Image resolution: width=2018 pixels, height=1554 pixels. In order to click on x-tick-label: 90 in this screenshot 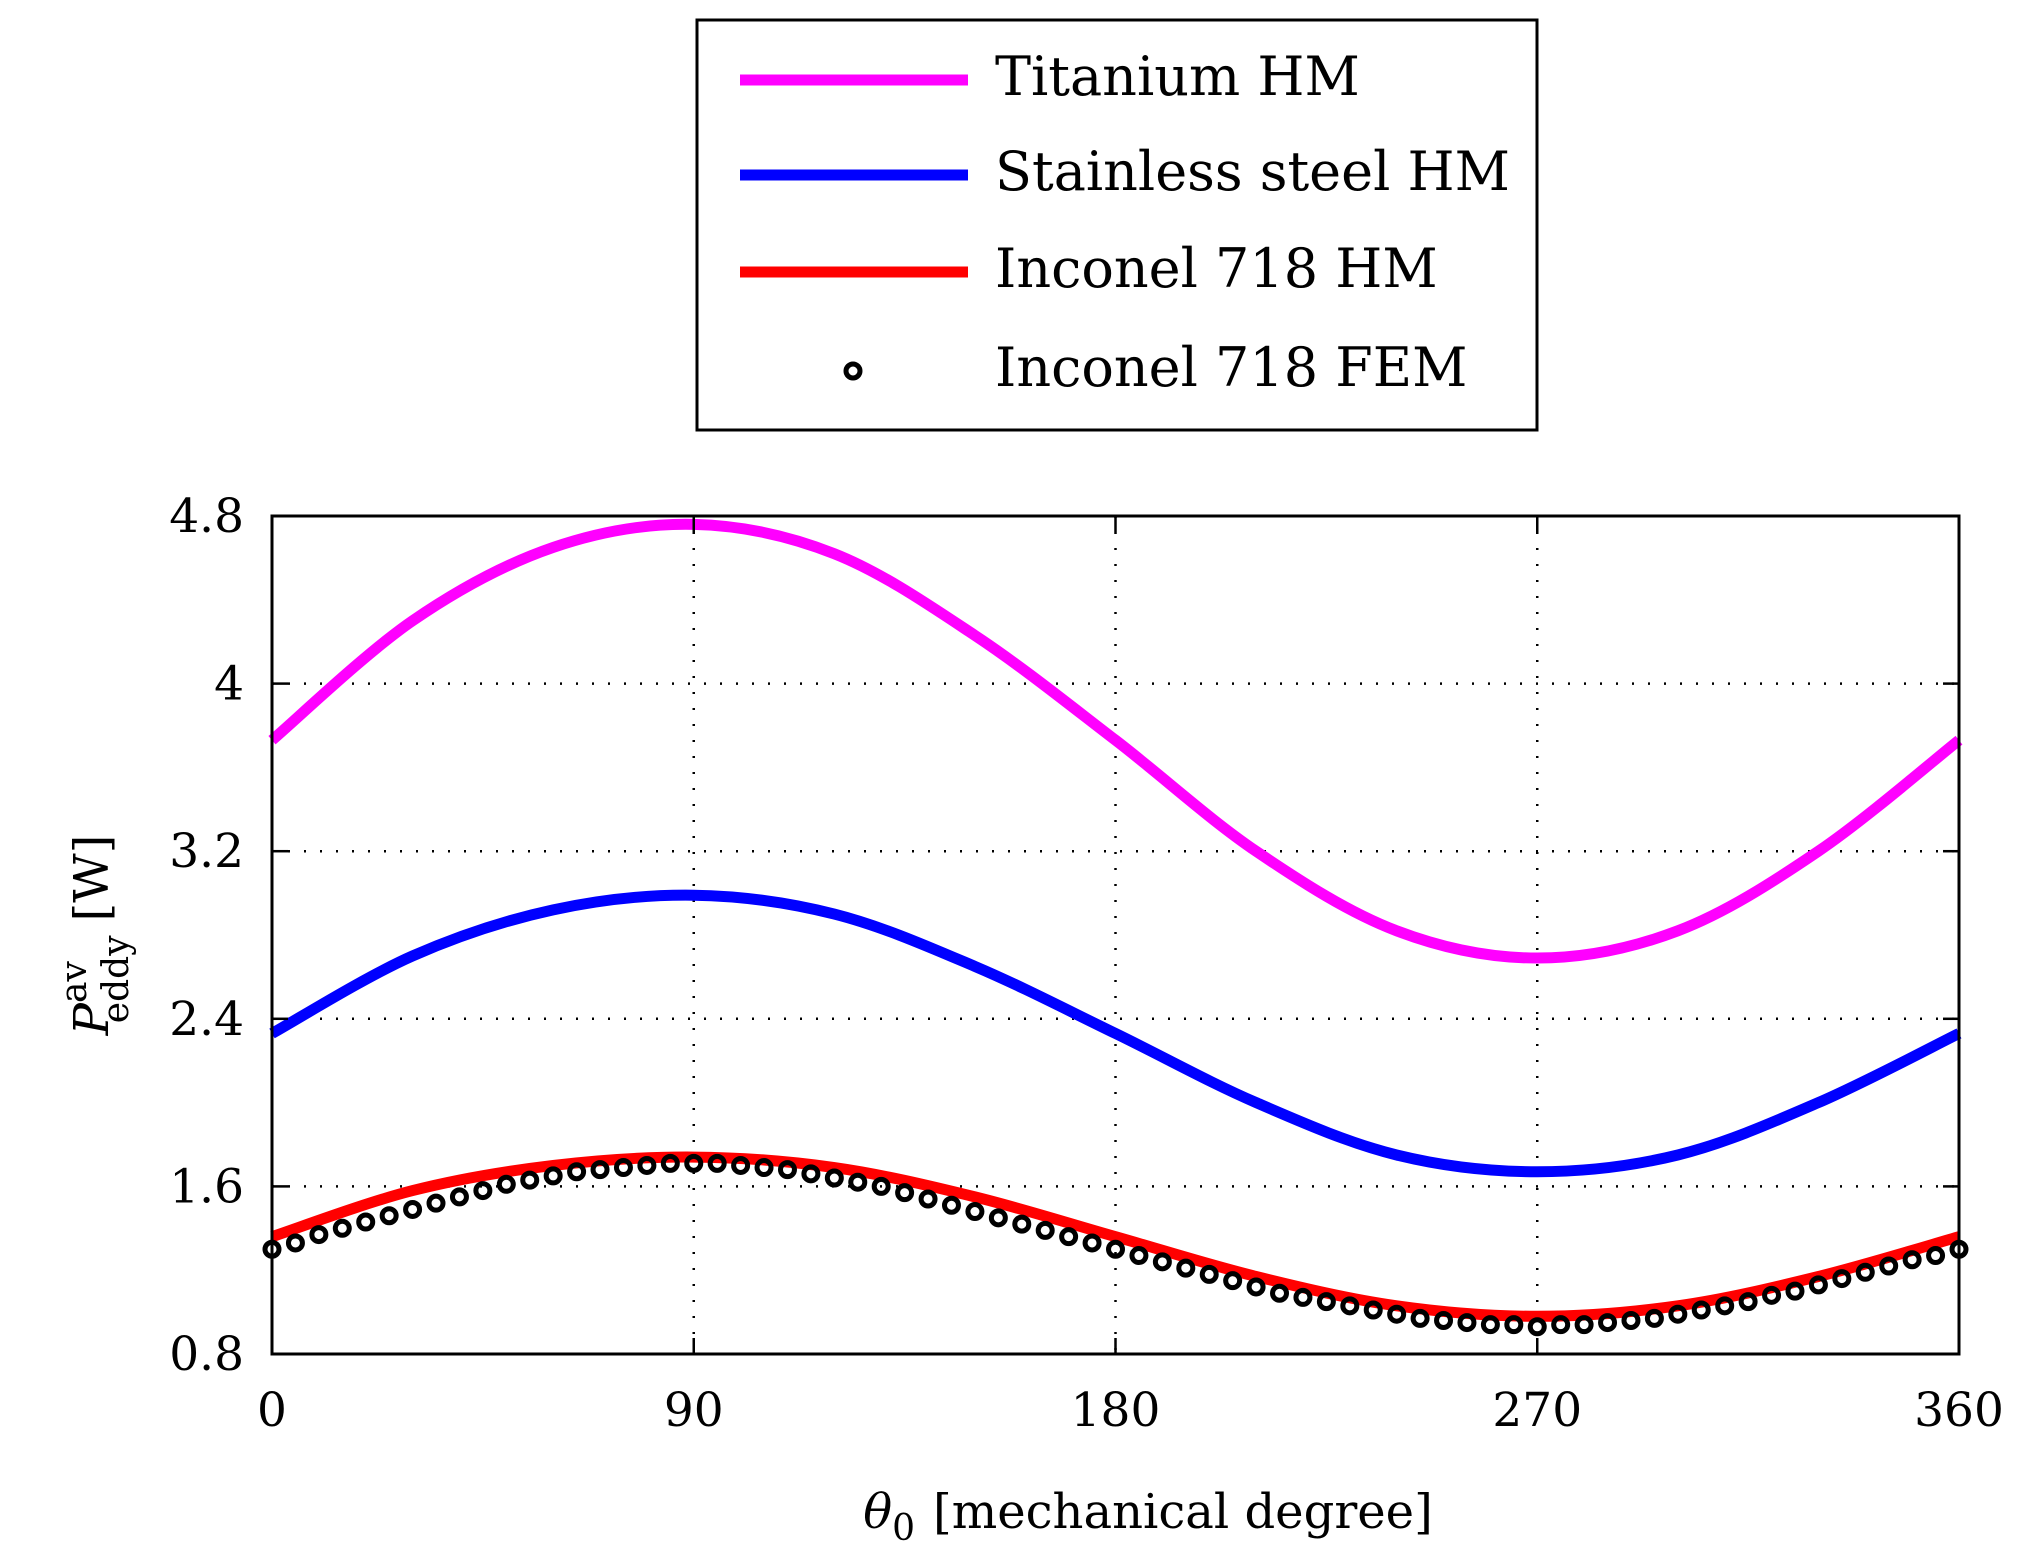, I will do `click(694, 1410)`.